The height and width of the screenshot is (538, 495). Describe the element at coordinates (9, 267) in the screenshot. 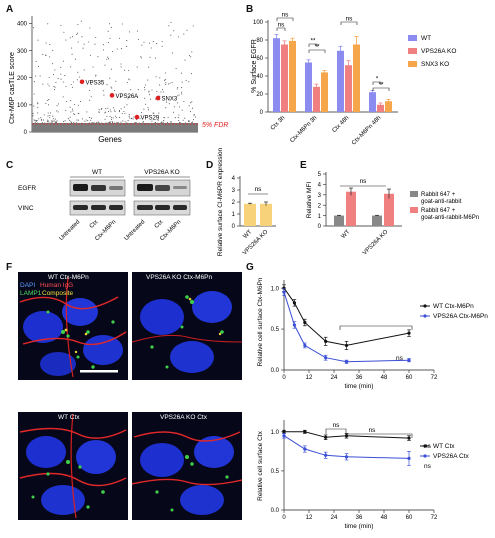

I see `panel-letter-f: F` at that location.